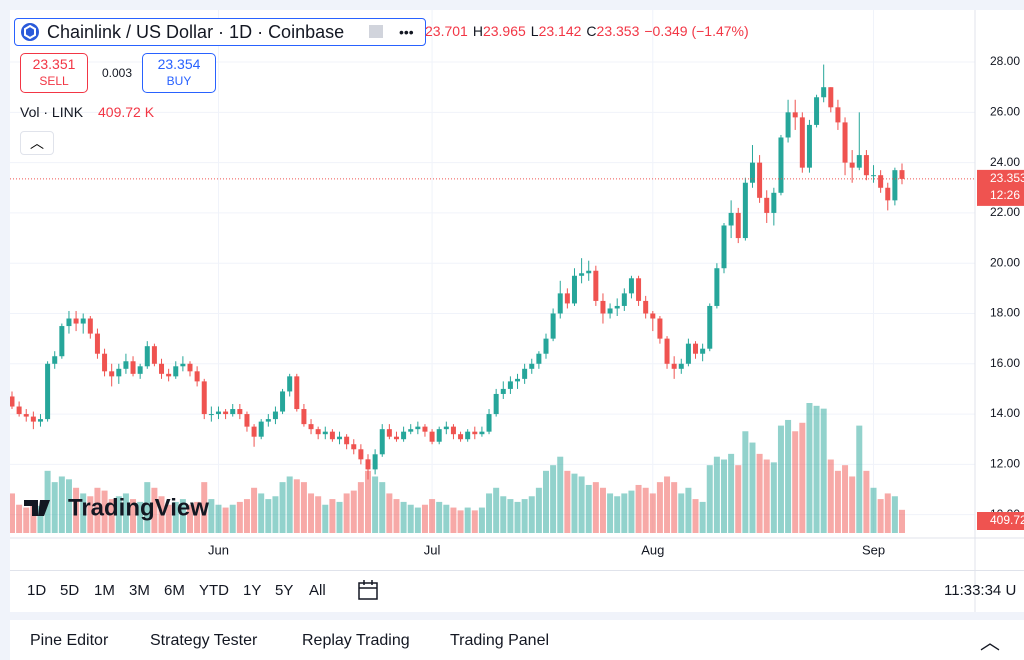  Describe the element at coordinates (980, 590) in the screenshot. I see `clock: 11:33:34 U` at that location.